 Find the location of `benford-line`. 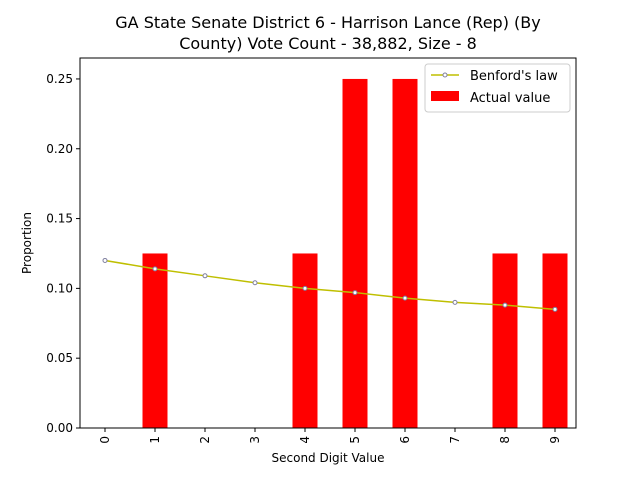

benford-line is located at coordinates (330, 285).